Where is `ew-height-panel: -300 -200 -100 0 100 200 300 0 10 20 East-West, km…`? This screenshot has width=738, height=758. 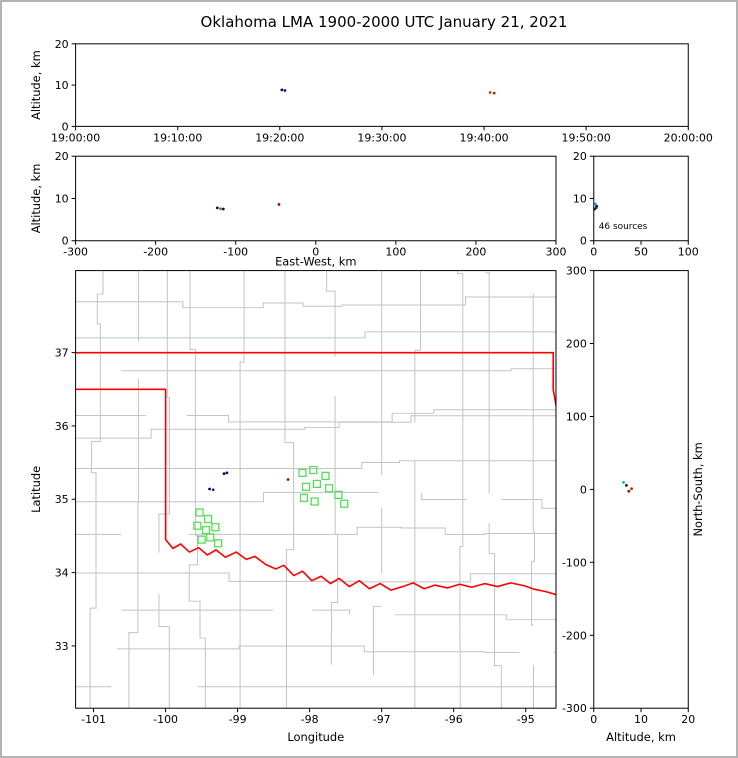
ew-height-panel: -300 -200 -100 0 100 200 300 0 10 20 East-West, km… is located at coordinates (298, 209).